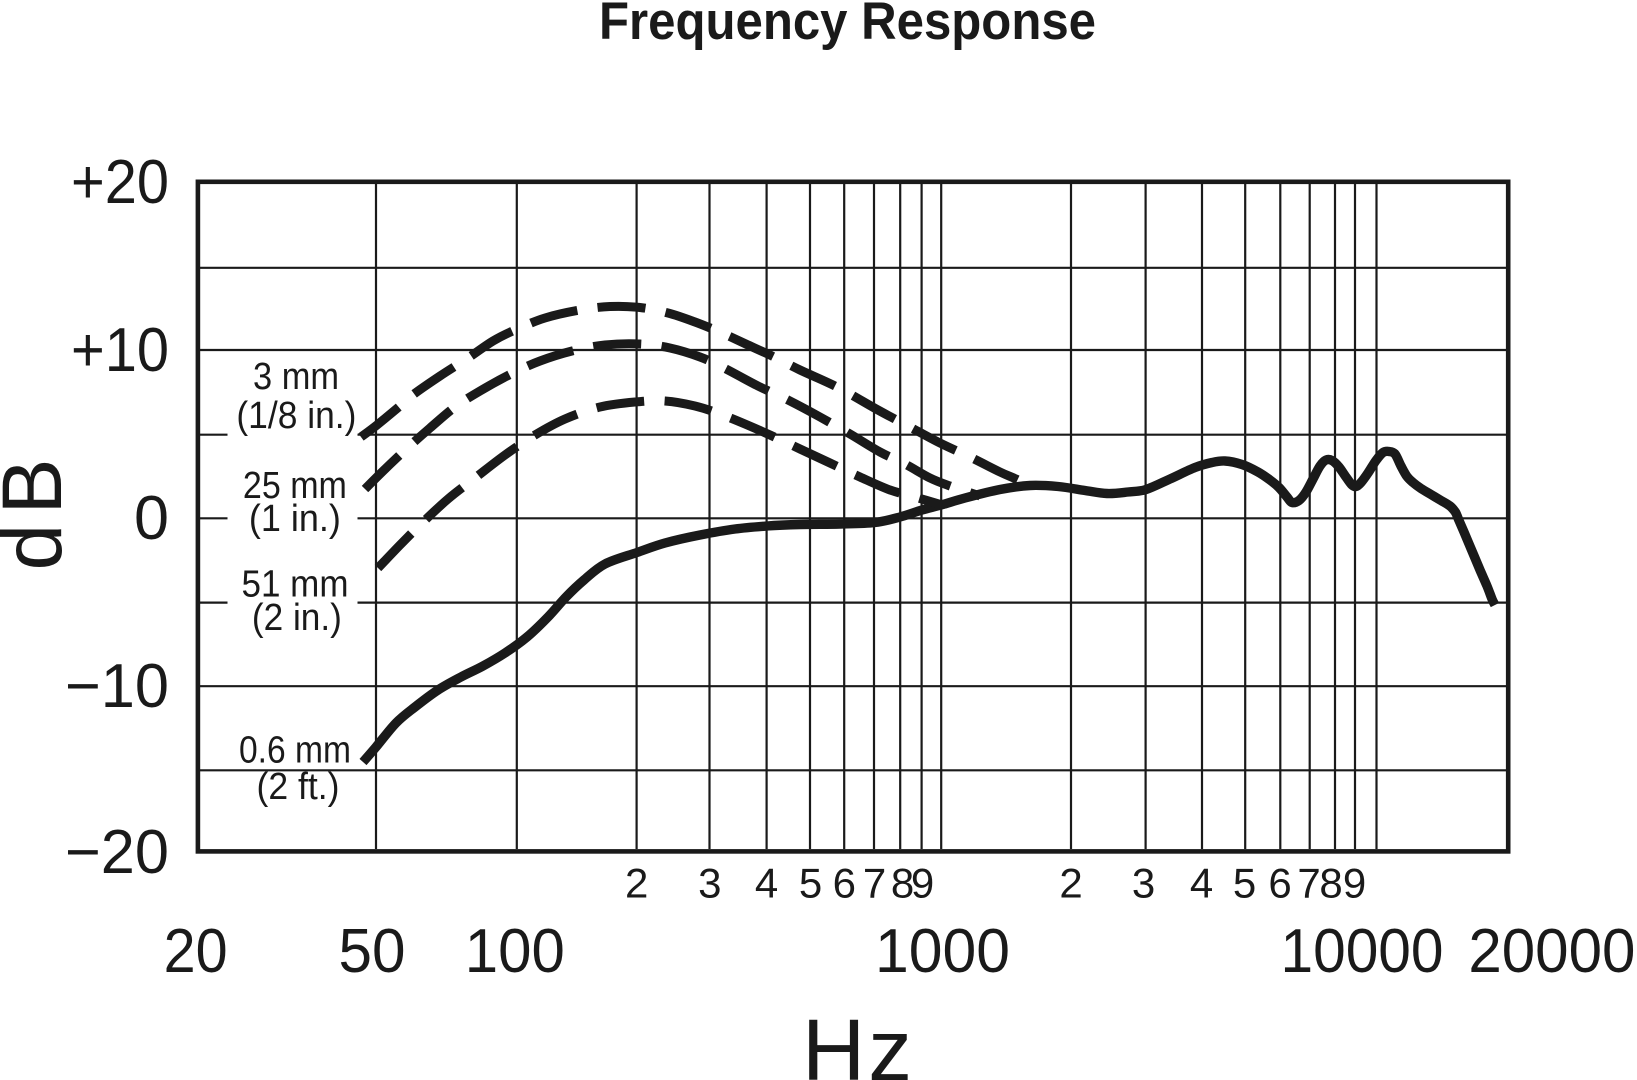 Image resolution: width=1637 pixels, height=1080 pixels. I want to click on svg-text: 50, so click(372, 951).